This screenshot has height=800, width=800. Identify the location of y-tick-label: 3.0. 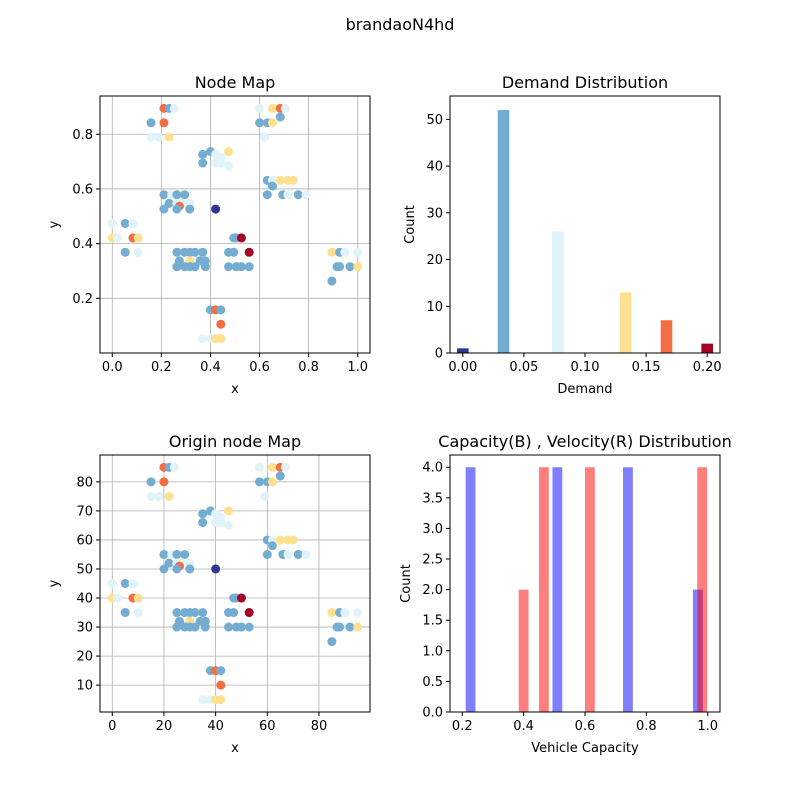
(432, 529).